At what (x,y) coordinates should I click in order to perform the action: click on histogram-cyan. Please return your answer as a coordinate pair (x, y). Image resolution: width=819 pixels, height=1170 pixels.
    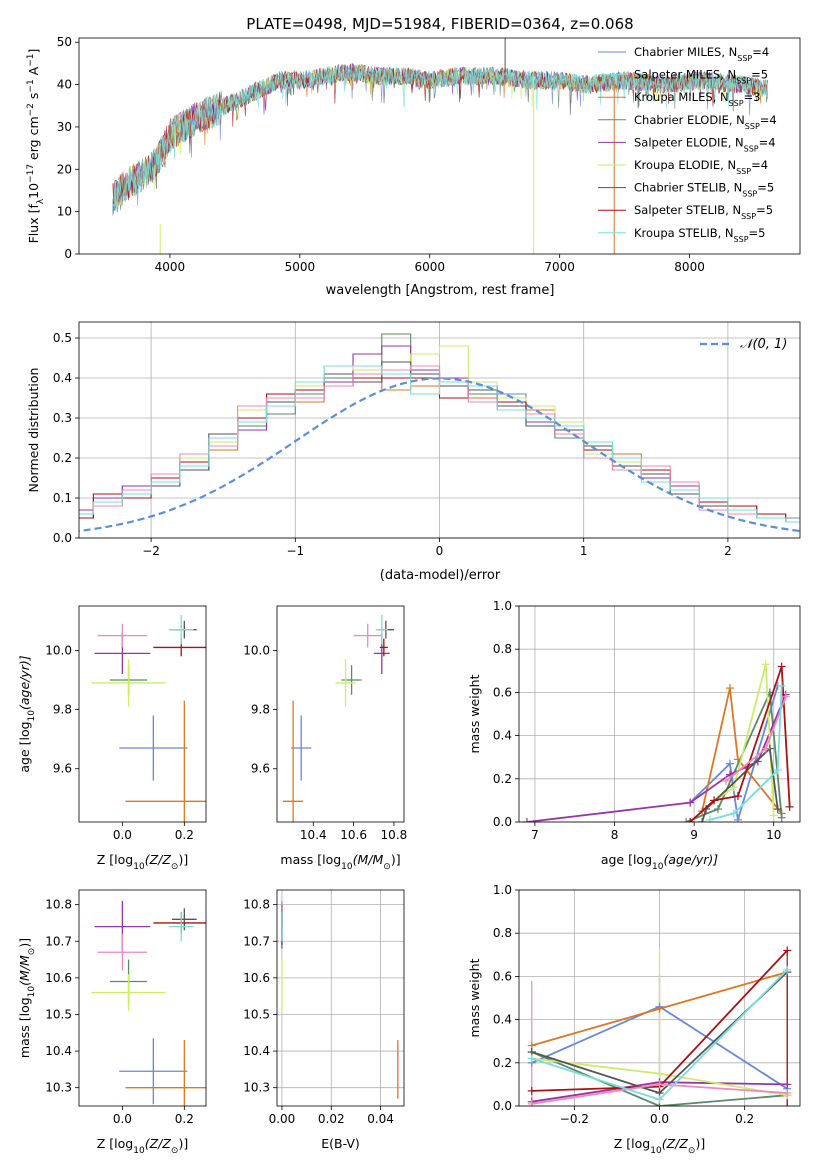
    Looking at the image, I should click on (439, 444).